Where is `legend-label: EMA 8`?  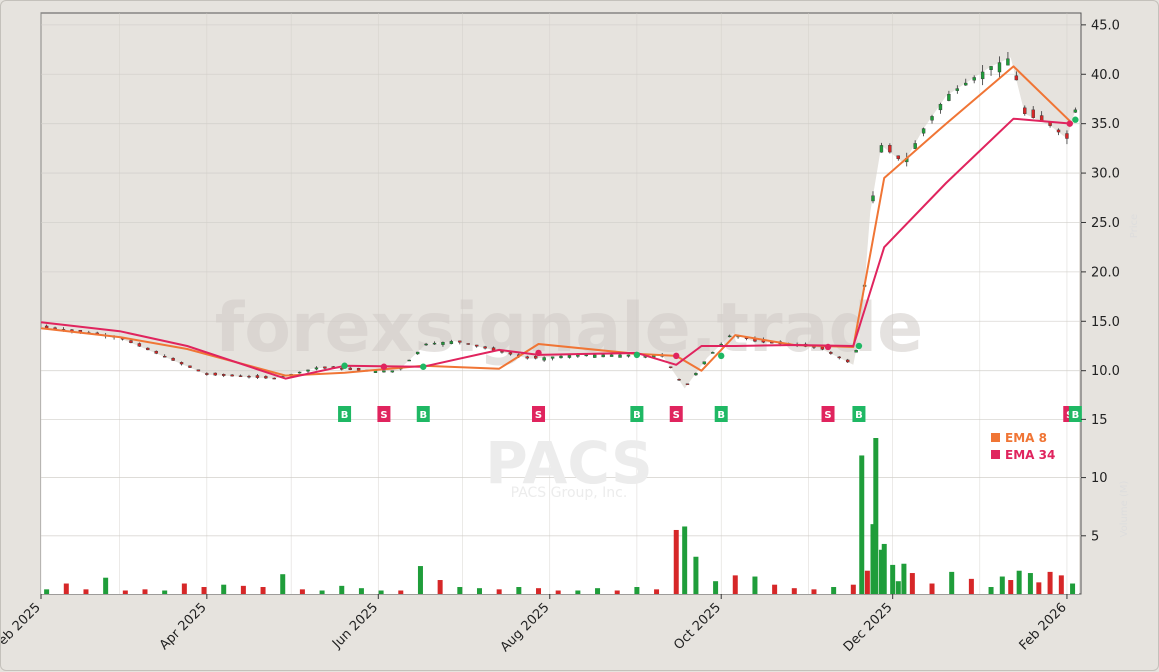
legend-label: EMA 8 is located at coordinates (1026, 438).